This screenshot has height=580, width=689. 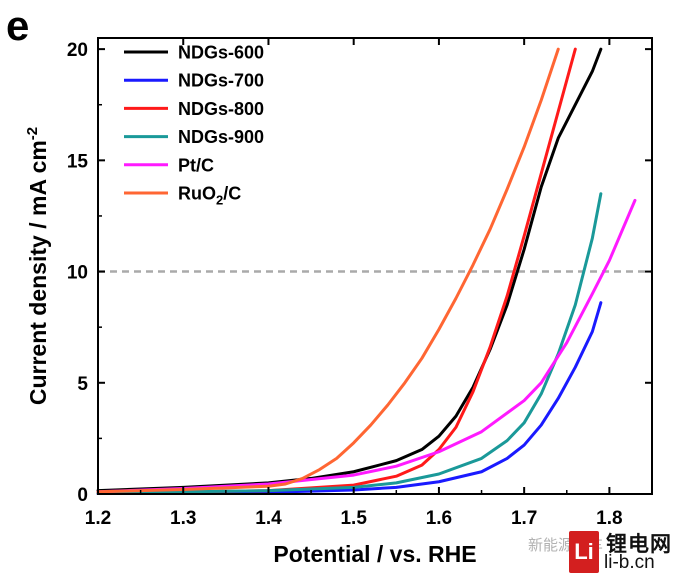 I want to click on y-tick-label: 10, so click(x=77, y=273).